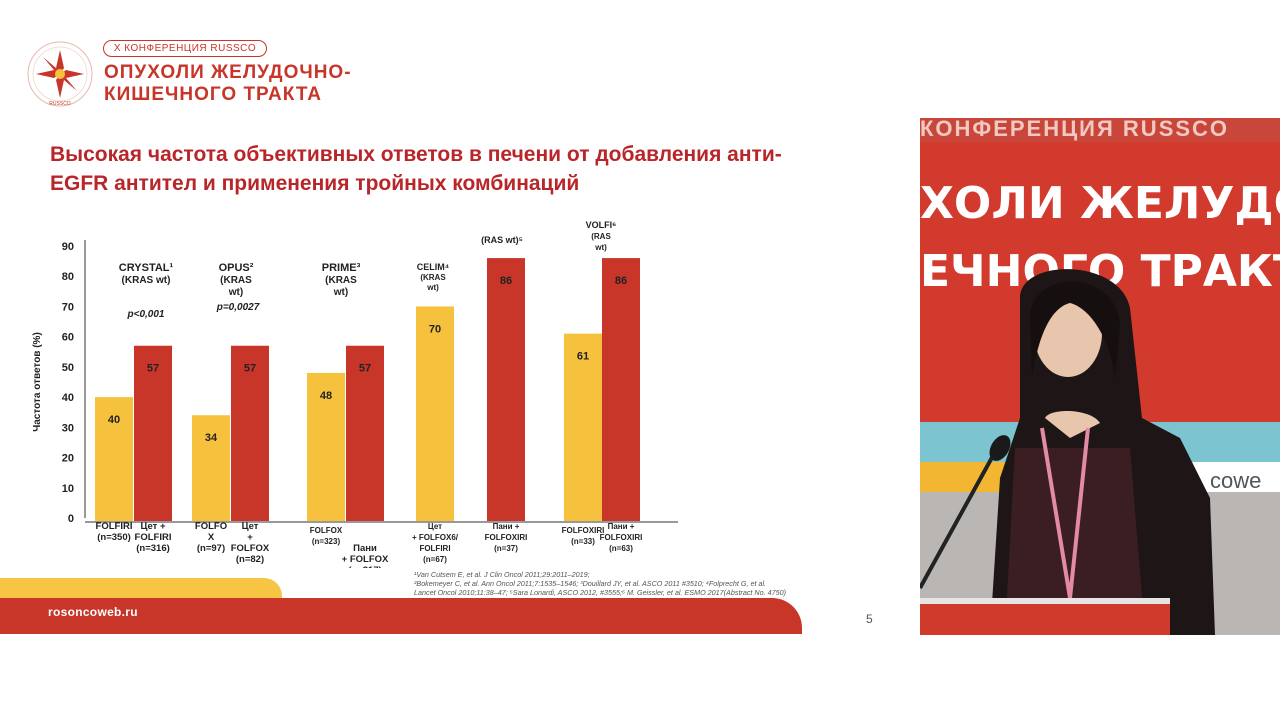 The image size is (1280, 720). I want to click on website-link: rosoncoweb.ru, so click(93, 612).